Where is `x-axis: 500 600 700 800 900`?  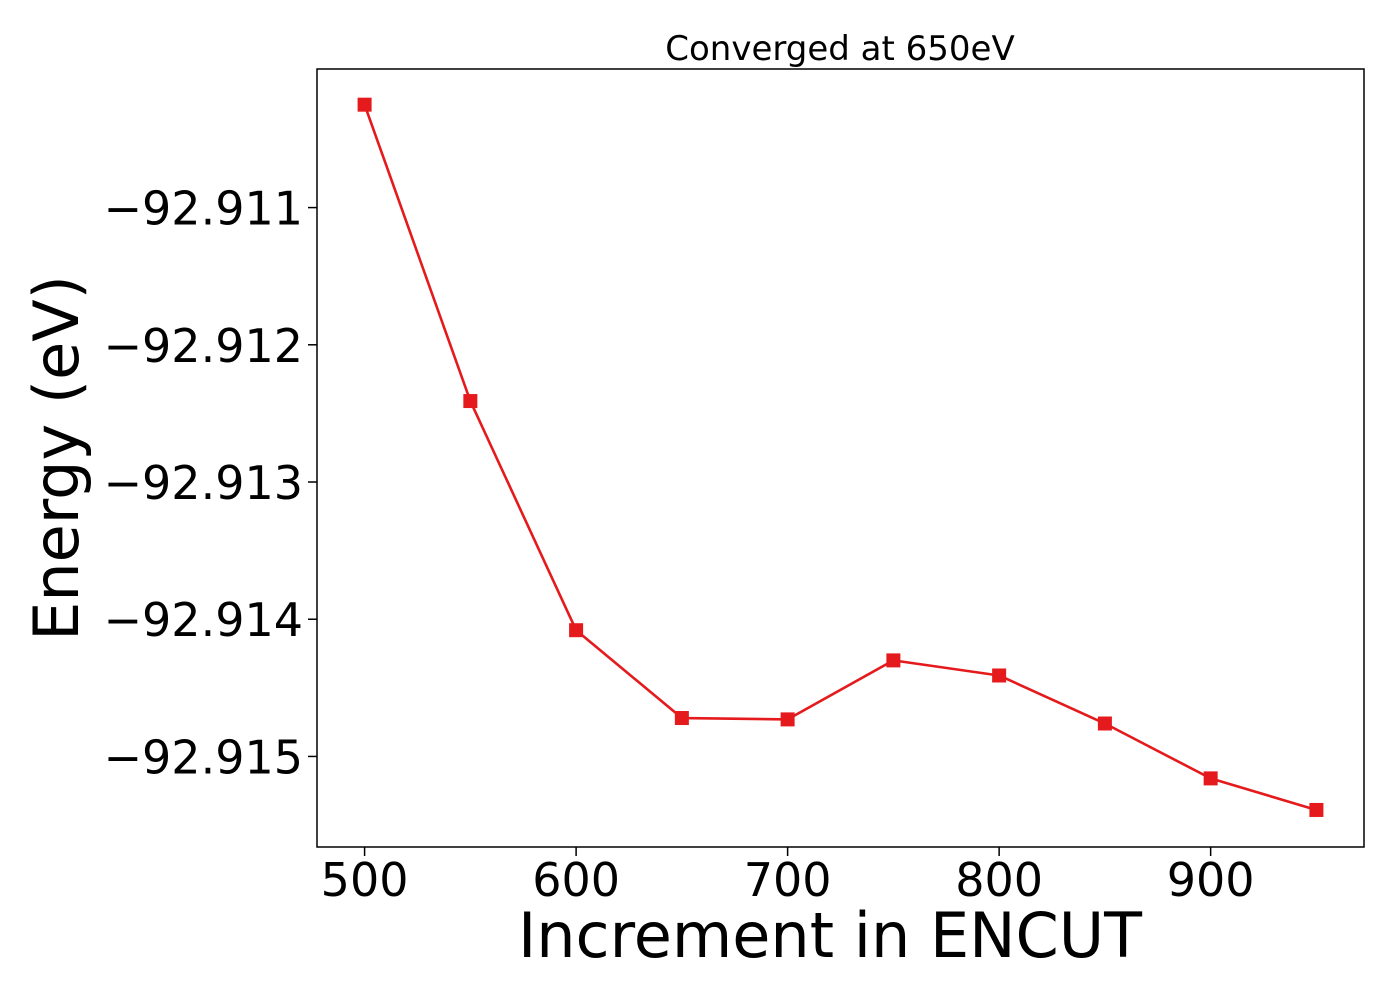
x-axis: 500 600 700 800 900 is located at coordinates (788, 877).